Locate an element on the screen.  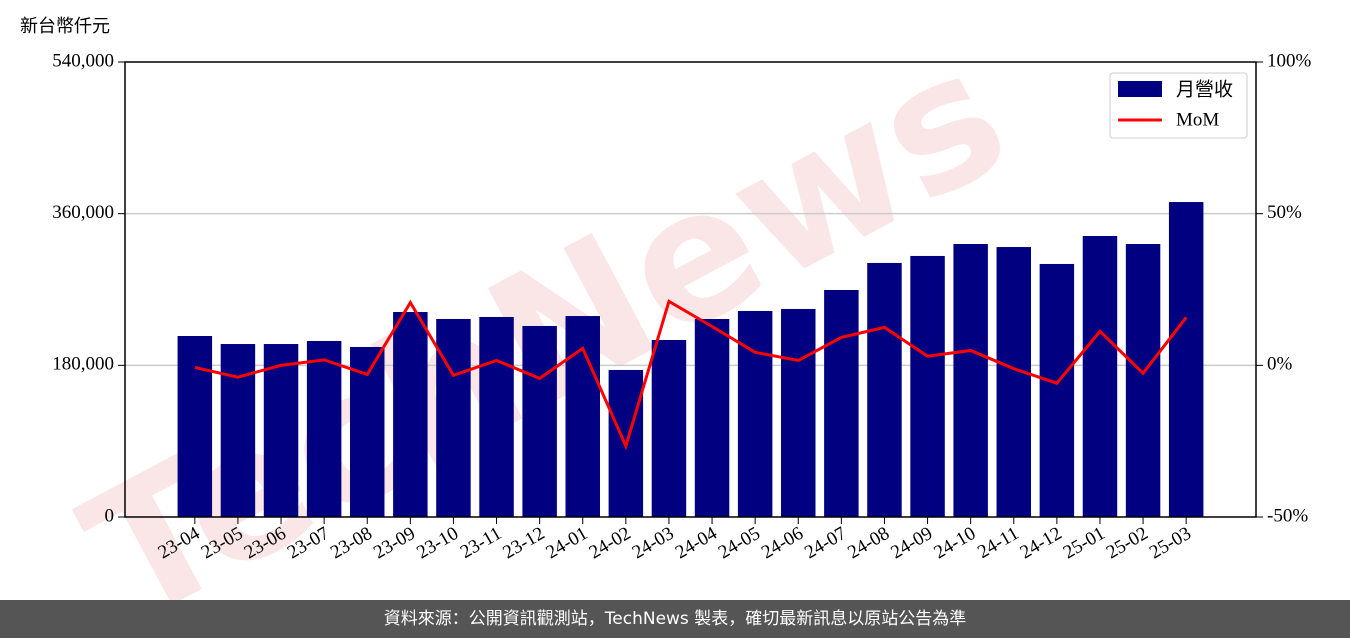
x-tick-label: 24-07 is located at coordinates (825, 543).